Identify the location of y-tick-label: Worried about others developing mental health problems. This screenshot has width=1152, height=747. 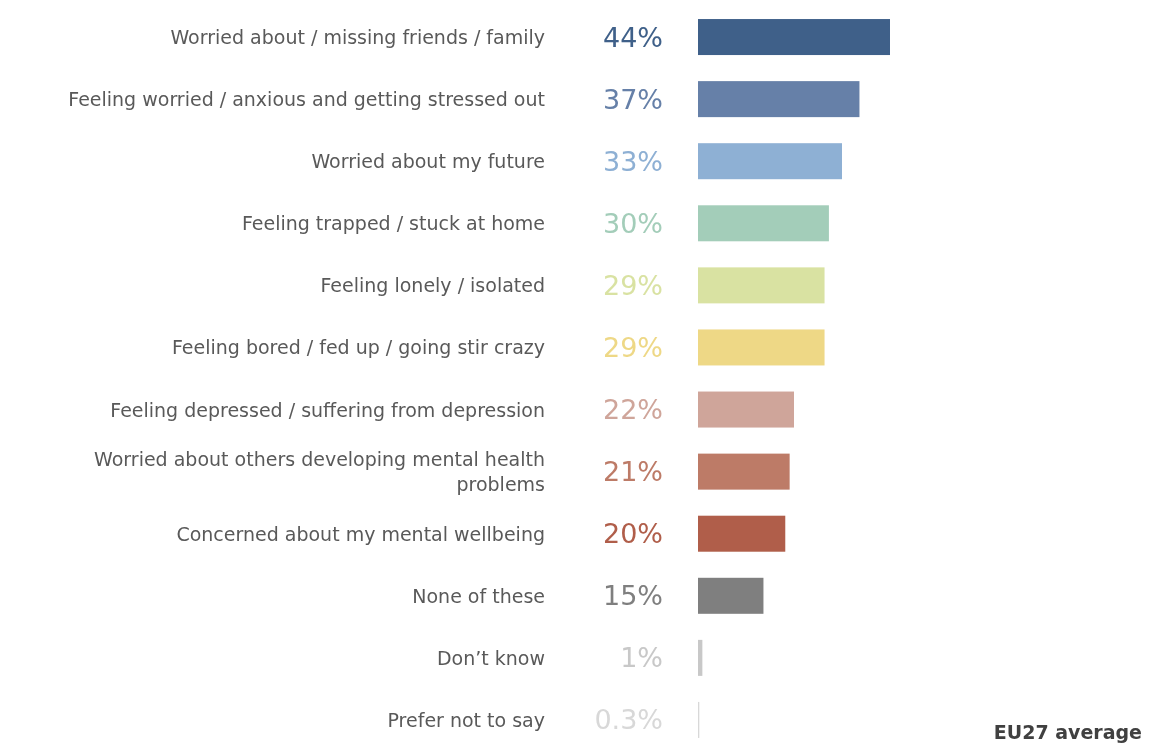
(319, 472).